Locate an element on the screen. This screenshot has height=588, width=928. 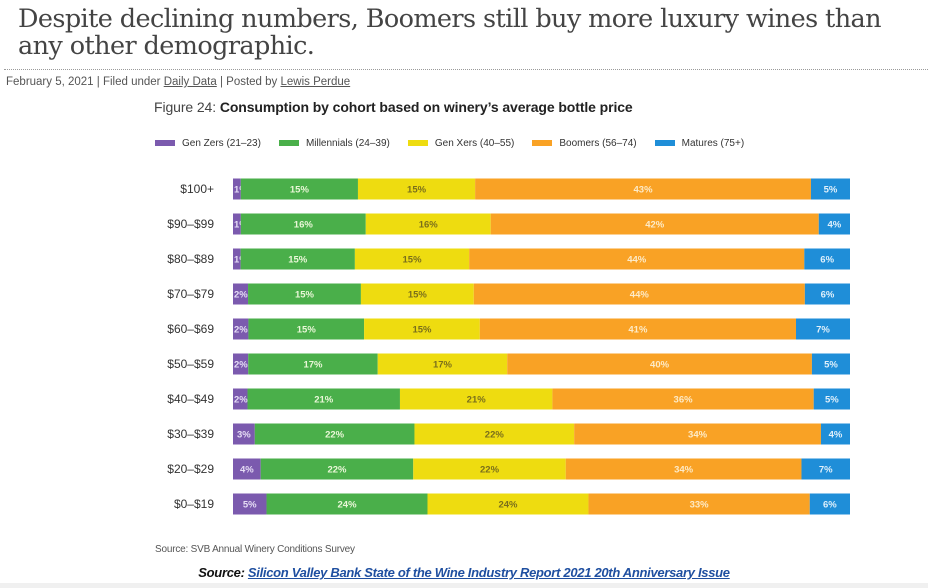
legend-label: Boomers (56–74) is located at coordinates (598, 143).